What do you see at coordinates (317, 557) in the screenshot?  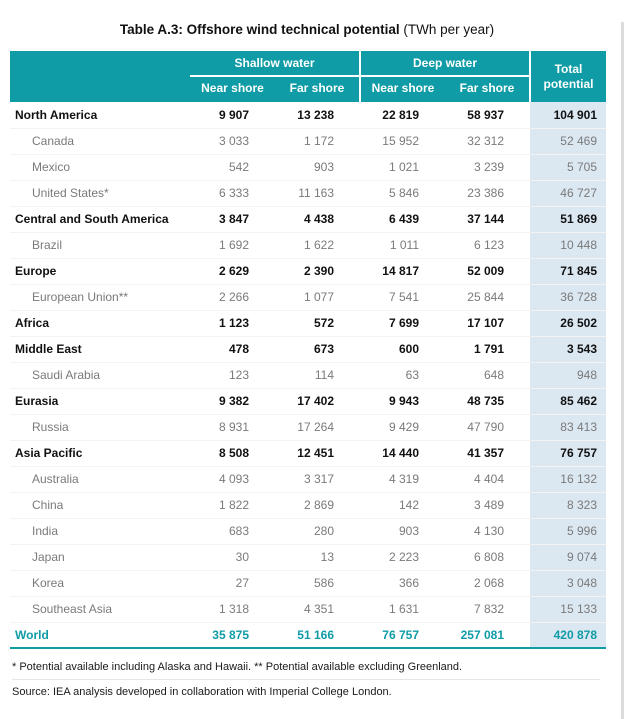 I see `value-cell: 13` at bounding box center [317, 557].